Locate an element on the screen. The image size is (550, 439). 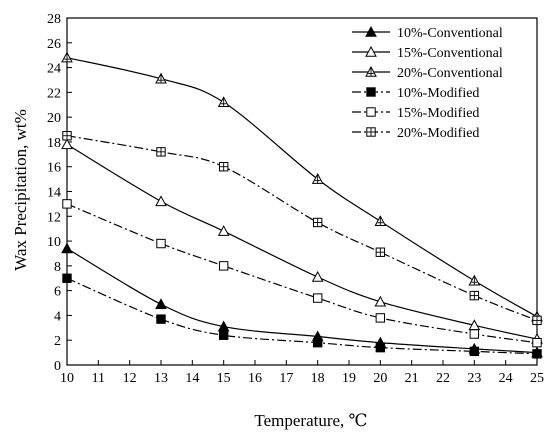
legend-label: 10%-Modified is located at coordinates (438, 93).